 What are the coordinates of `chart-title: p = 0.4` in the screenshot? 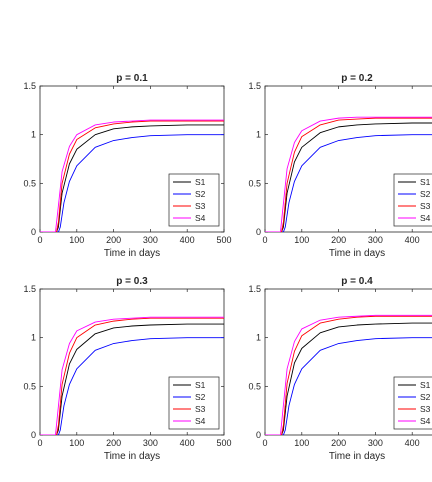 It's located at (357, 281).